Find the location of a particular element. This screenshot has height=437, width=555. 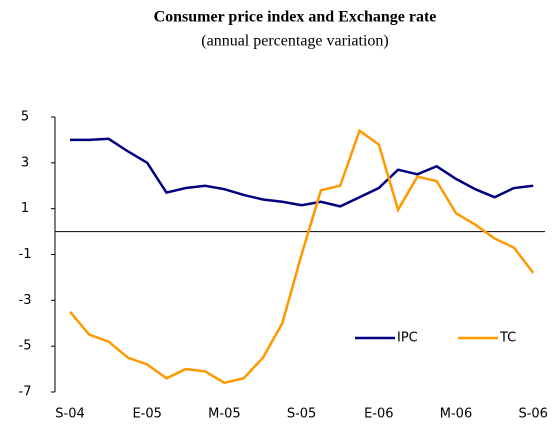

y-tick-label: -1 is located at coordinates (25, 254).